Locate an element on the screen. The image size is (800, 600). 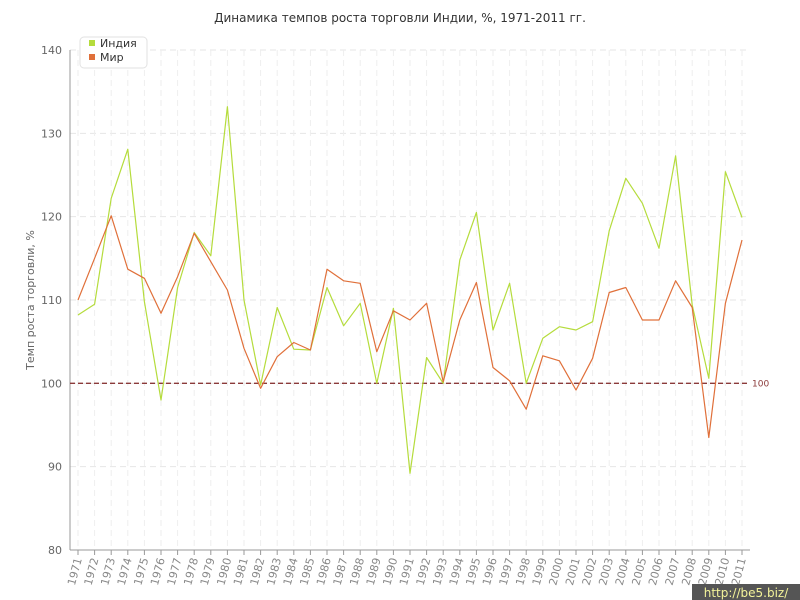
y-tick-label: 120 is located at coordinates (51, 217).